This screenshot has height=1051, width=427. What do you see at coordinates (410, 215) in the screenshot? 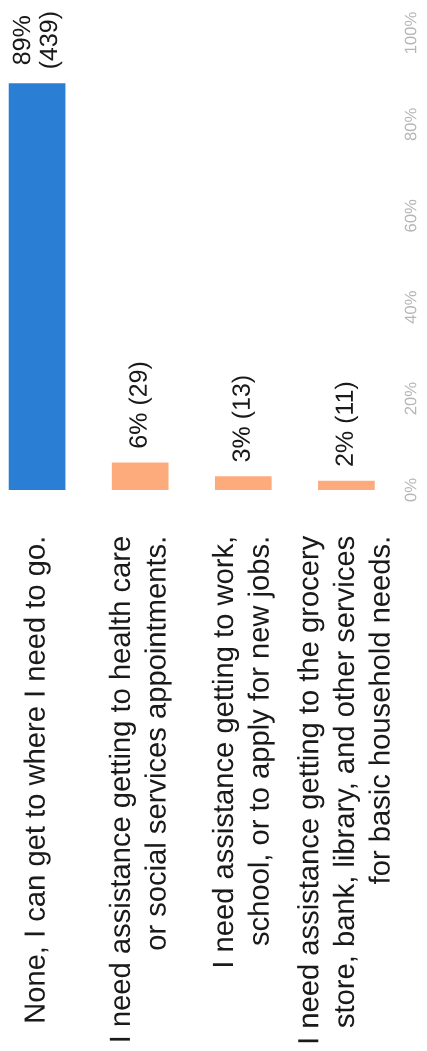
I see `y-tick-label: 60%` at bounding box center [410, 215].